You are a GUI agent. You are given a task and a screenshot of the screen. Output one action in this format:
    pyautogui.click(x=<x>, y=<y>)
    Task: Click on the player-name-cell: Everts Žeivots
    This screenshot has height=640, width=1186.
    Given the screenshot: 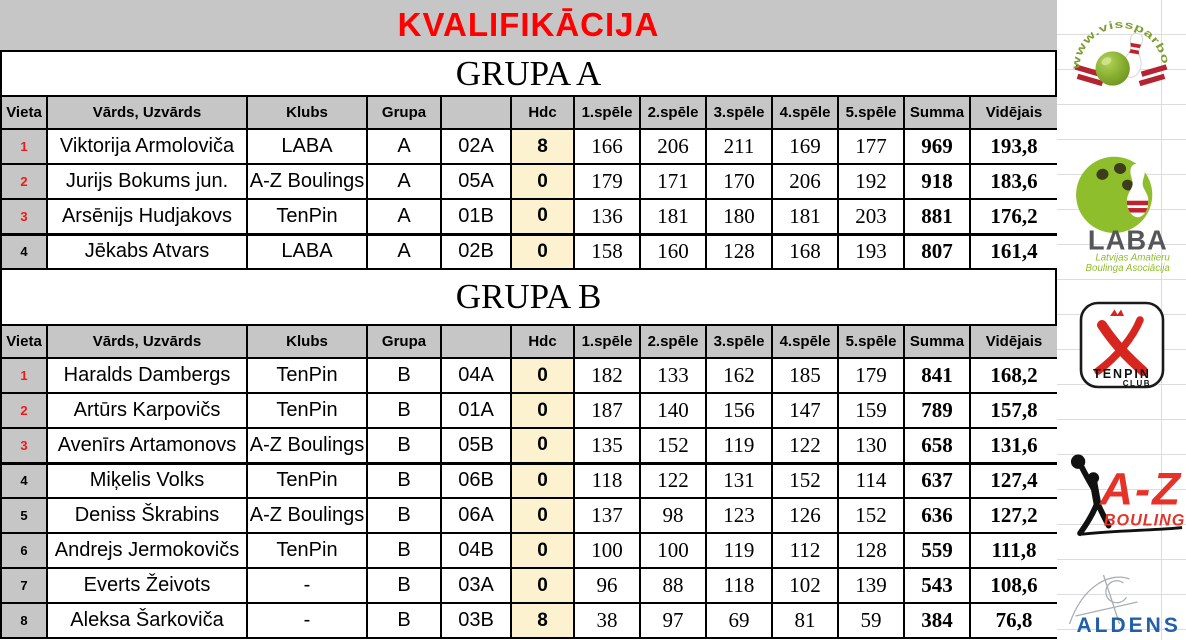 What is the action you would take?
    pyautogui.click(x=147, y=585)
    